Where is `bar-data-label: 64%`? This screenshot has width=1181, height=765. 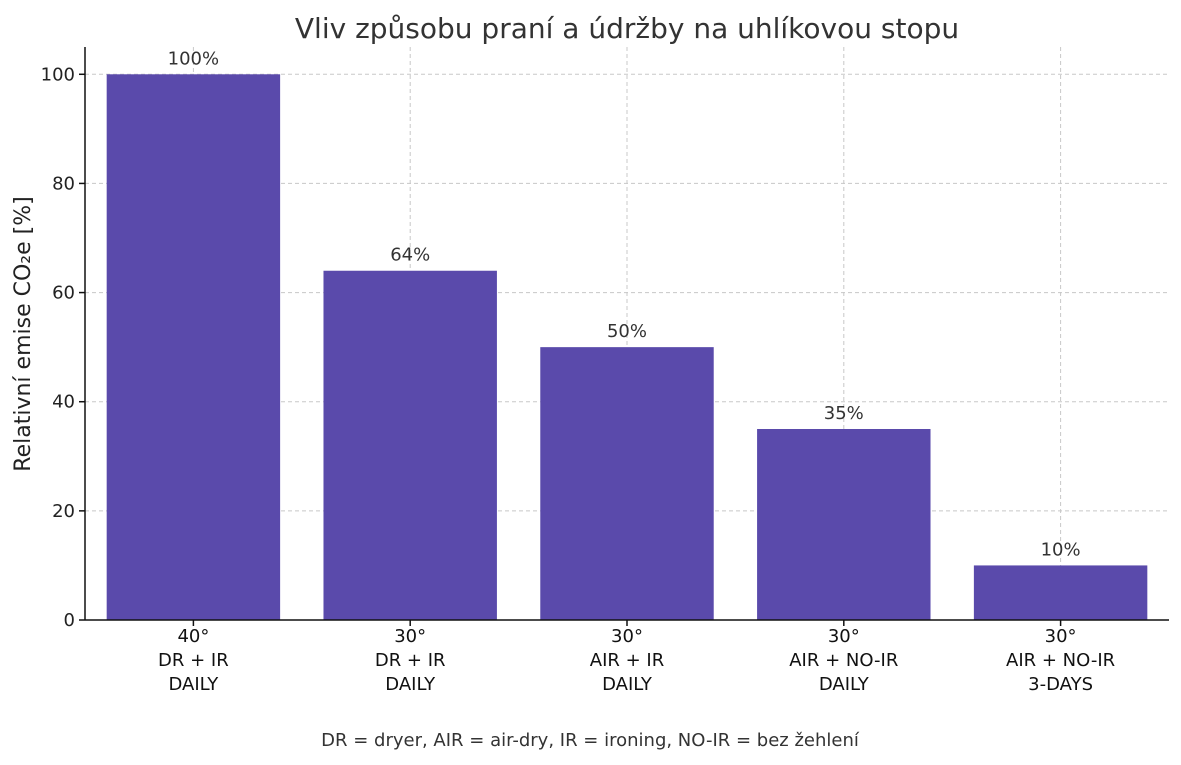
bar-data-label: 64% is located at coordinates (410, 255).